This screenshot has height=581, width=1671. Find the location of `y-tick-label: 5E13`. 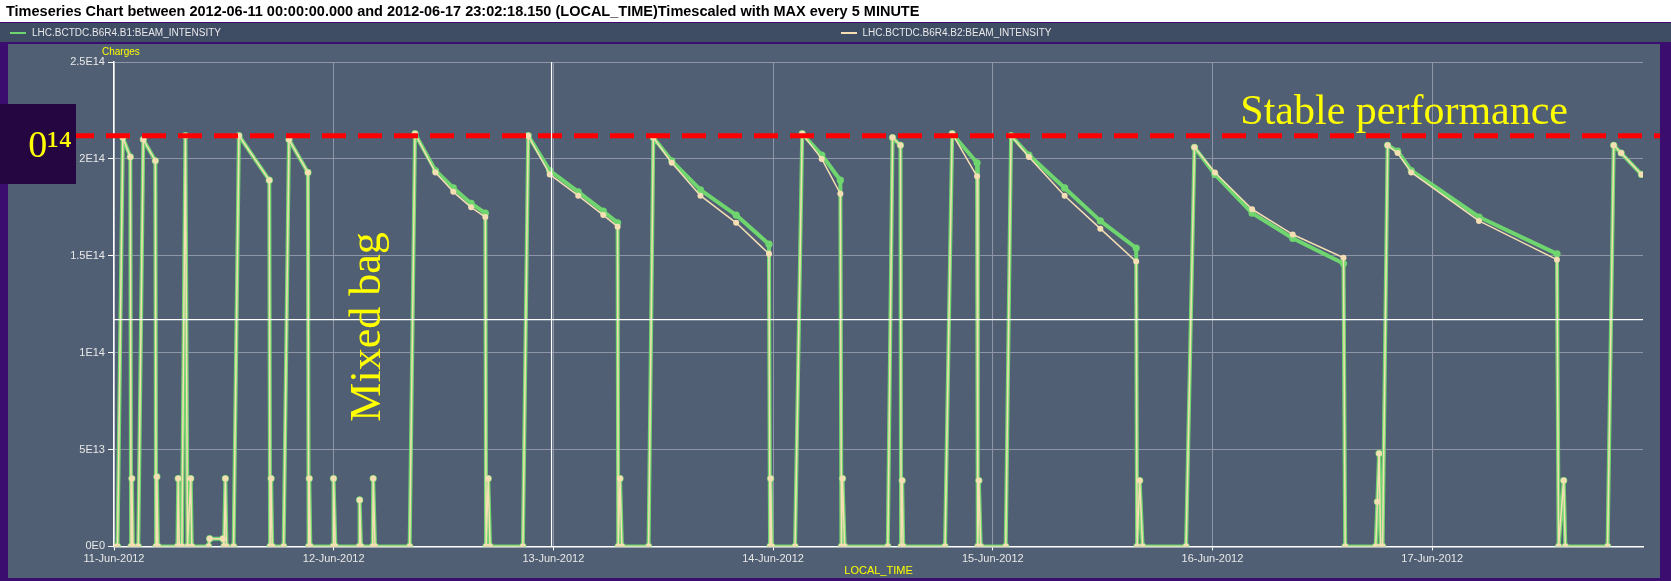

y-tick-label: 5E13 is located at coordinates (92, 448).